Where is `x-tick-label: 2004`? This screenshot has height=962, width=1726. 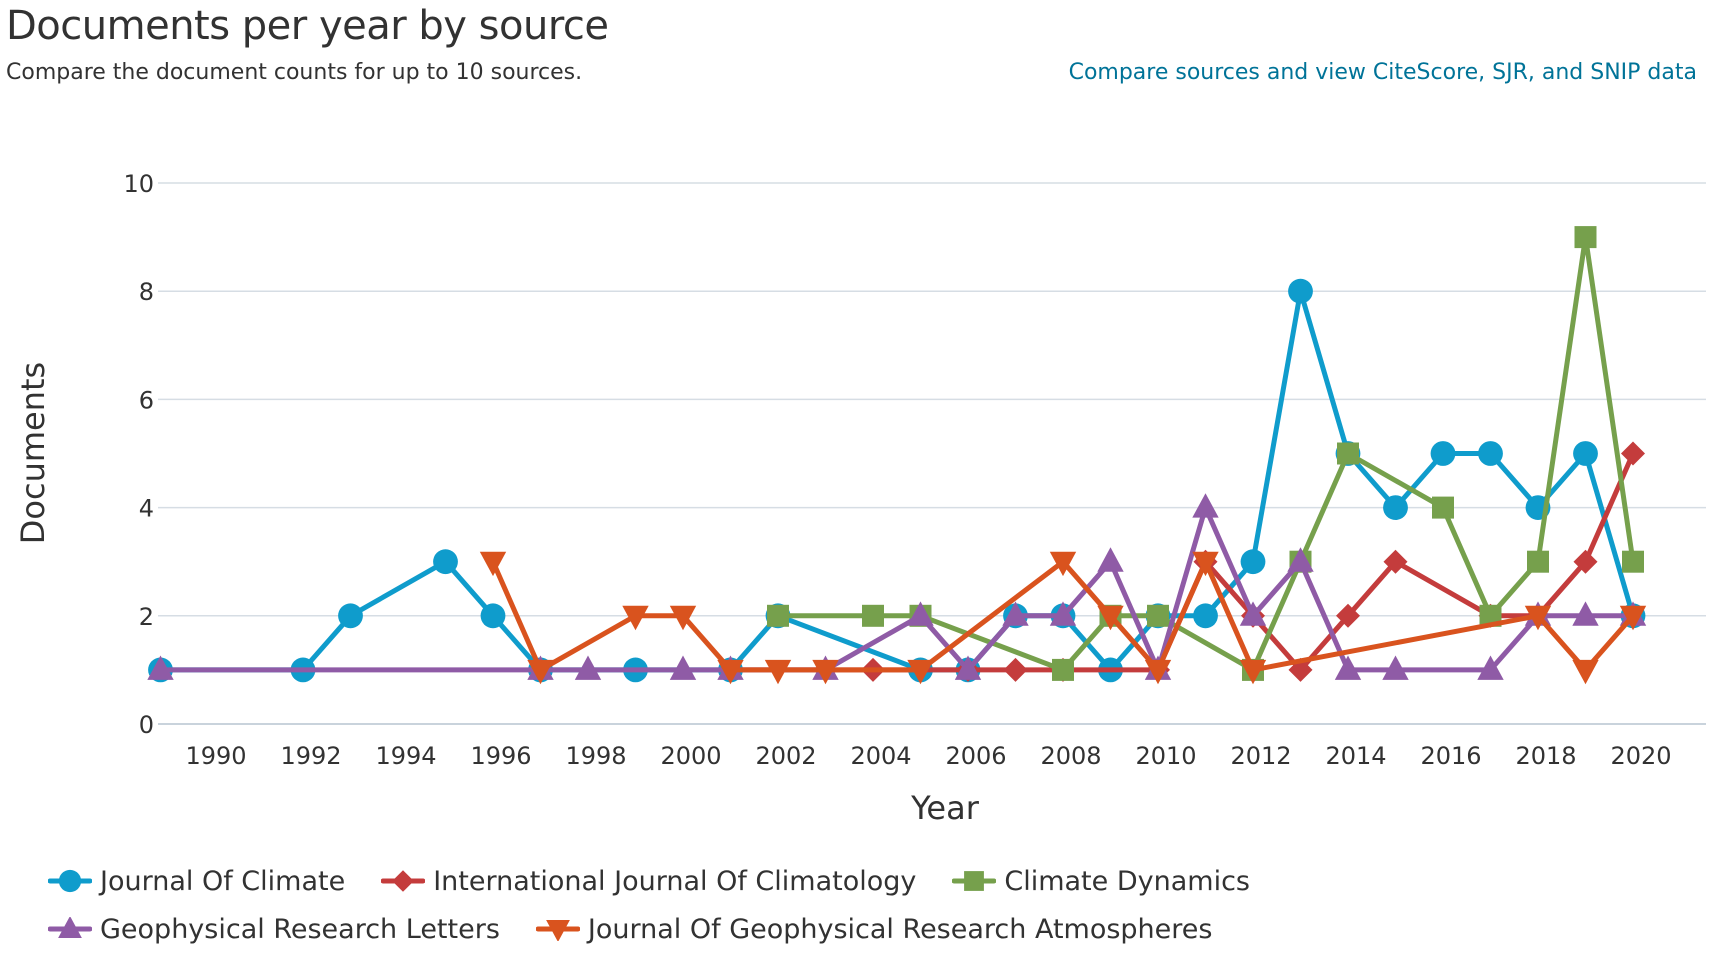
x-tick-label: 2004 is located at coordinates (880, 756).